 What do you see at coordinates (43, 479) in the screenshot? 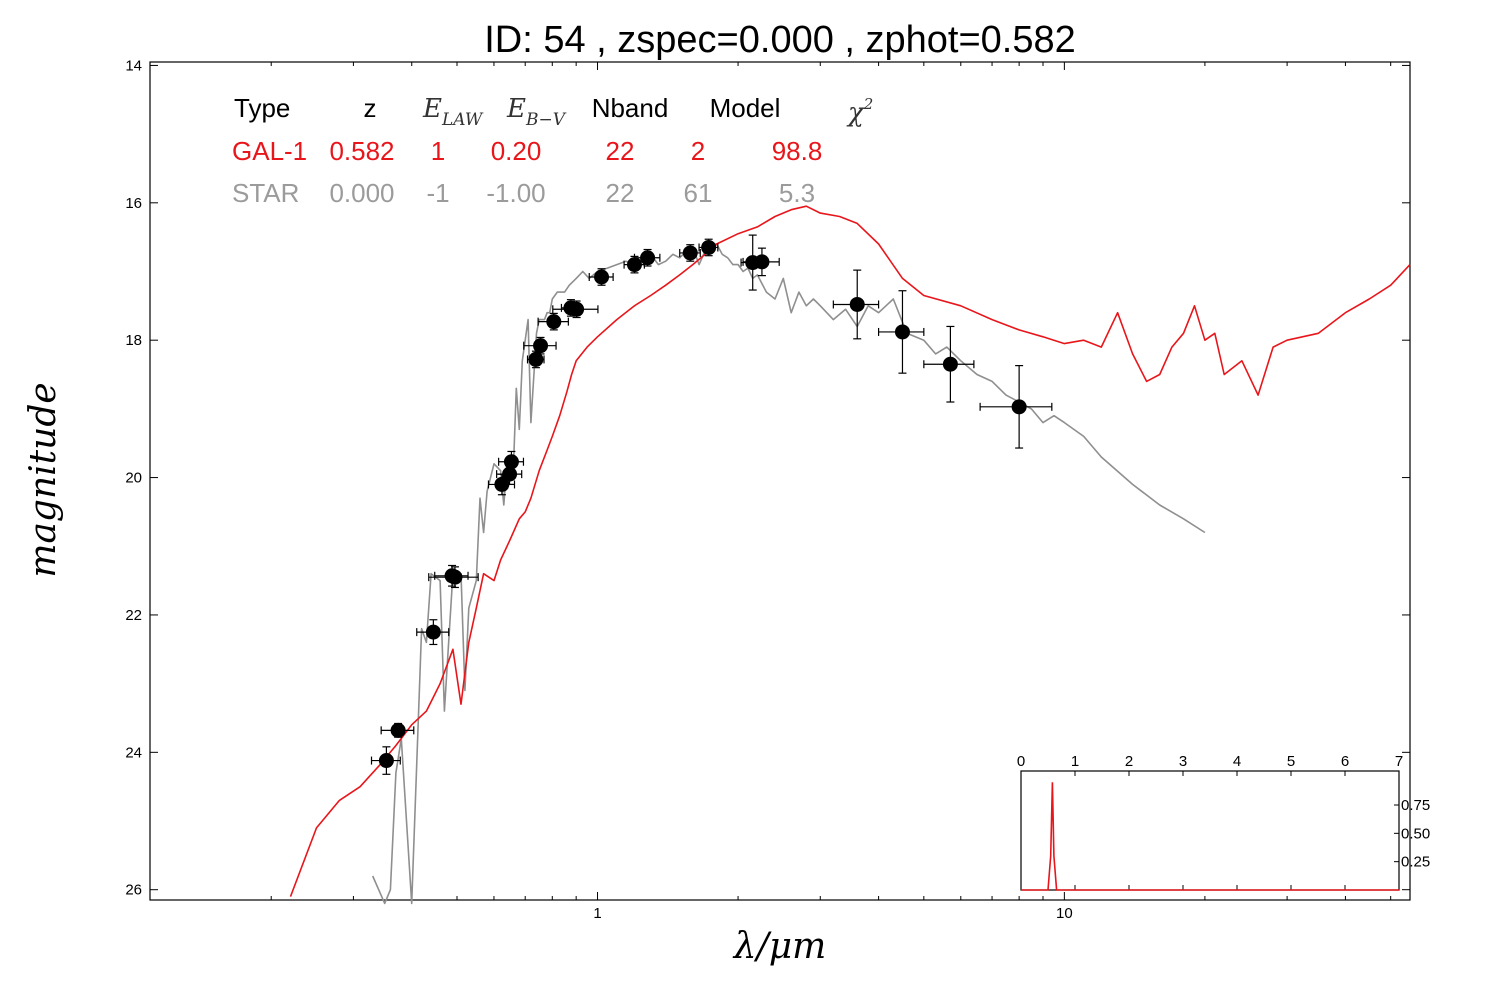
I see `y-axis-label: magnitude` at bounding box center [43, 479].